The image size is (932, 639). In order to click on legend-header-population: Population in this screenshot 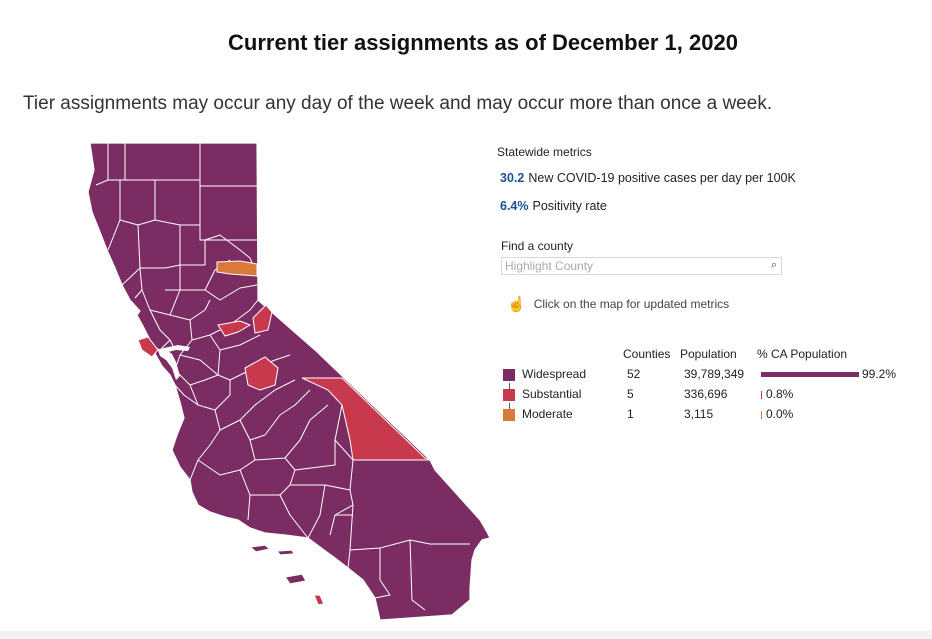, I will do `click(708, 354)`.